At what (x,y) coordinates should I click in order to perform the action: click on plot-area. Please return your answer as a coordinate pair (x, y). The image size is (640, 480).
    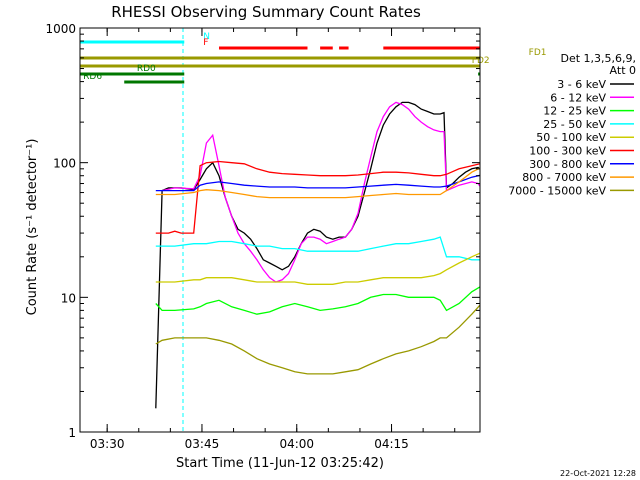
    Looking at the image, I should click on (131, 230).